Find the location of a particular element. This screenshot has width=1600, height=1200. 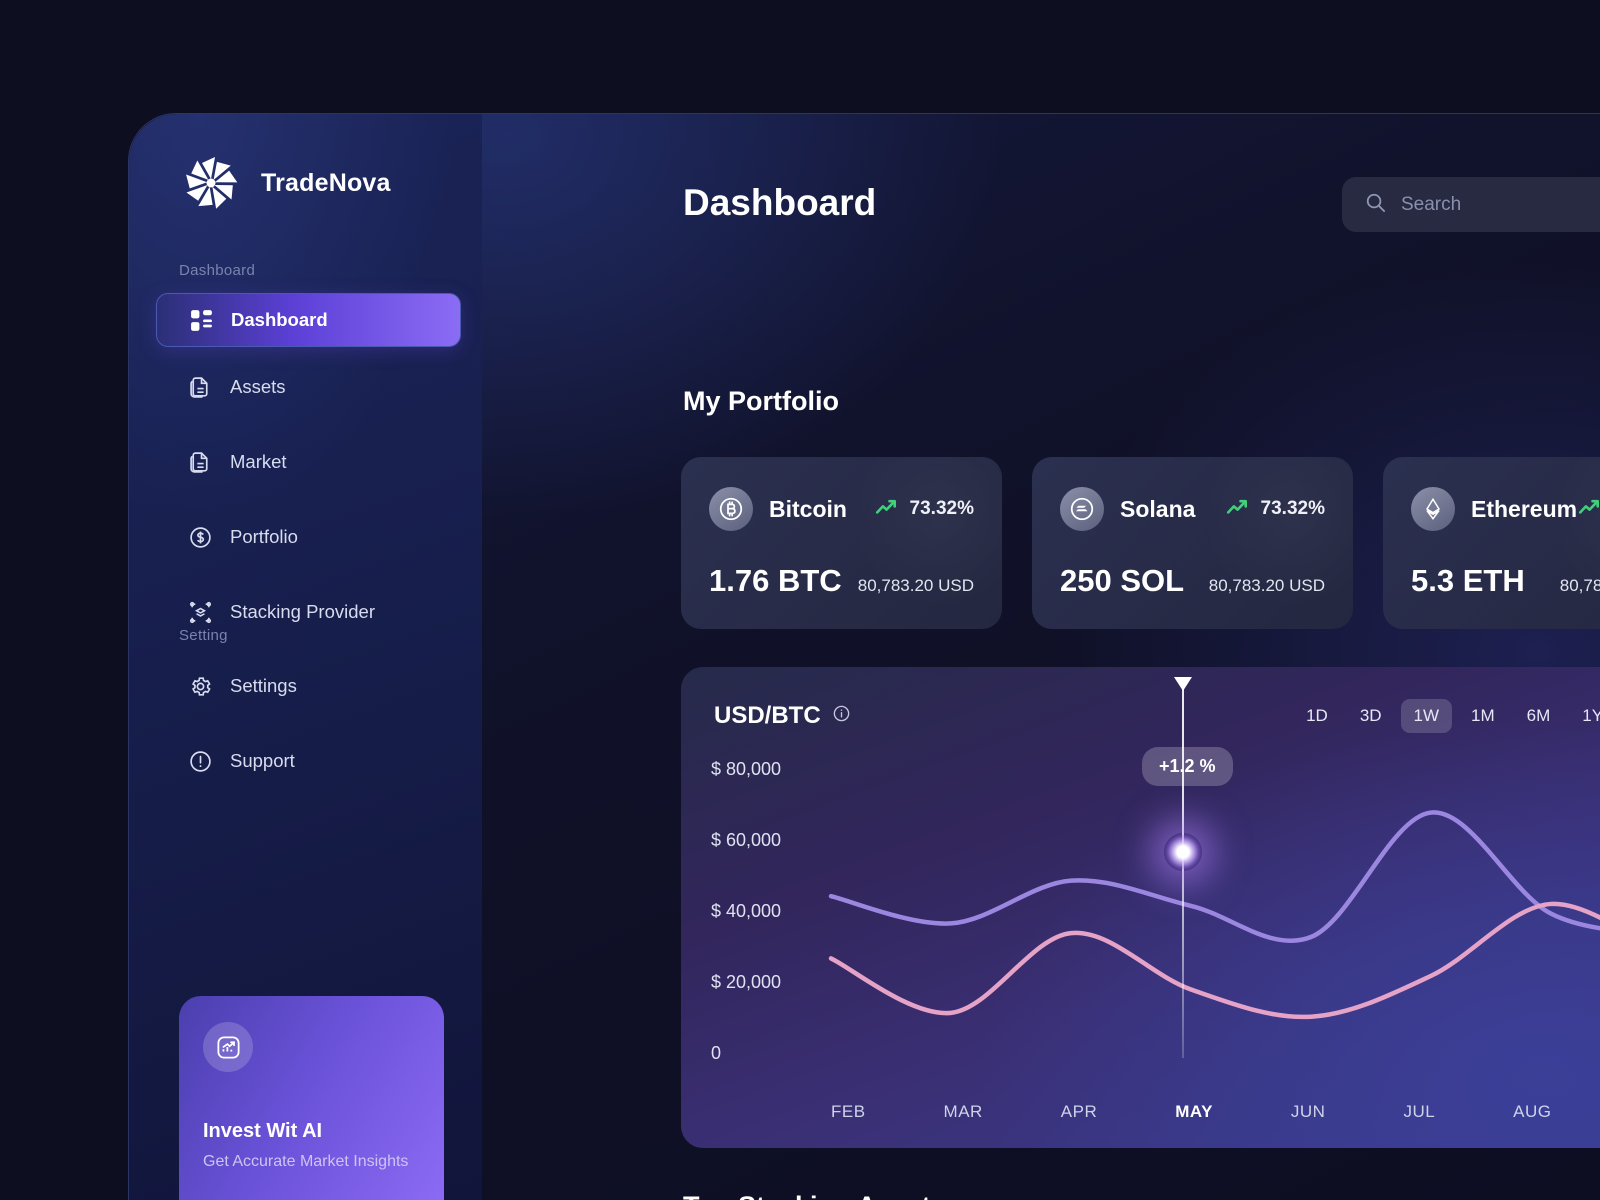

sidebar-item-settings: Settings is located at coordinates (308, 686).